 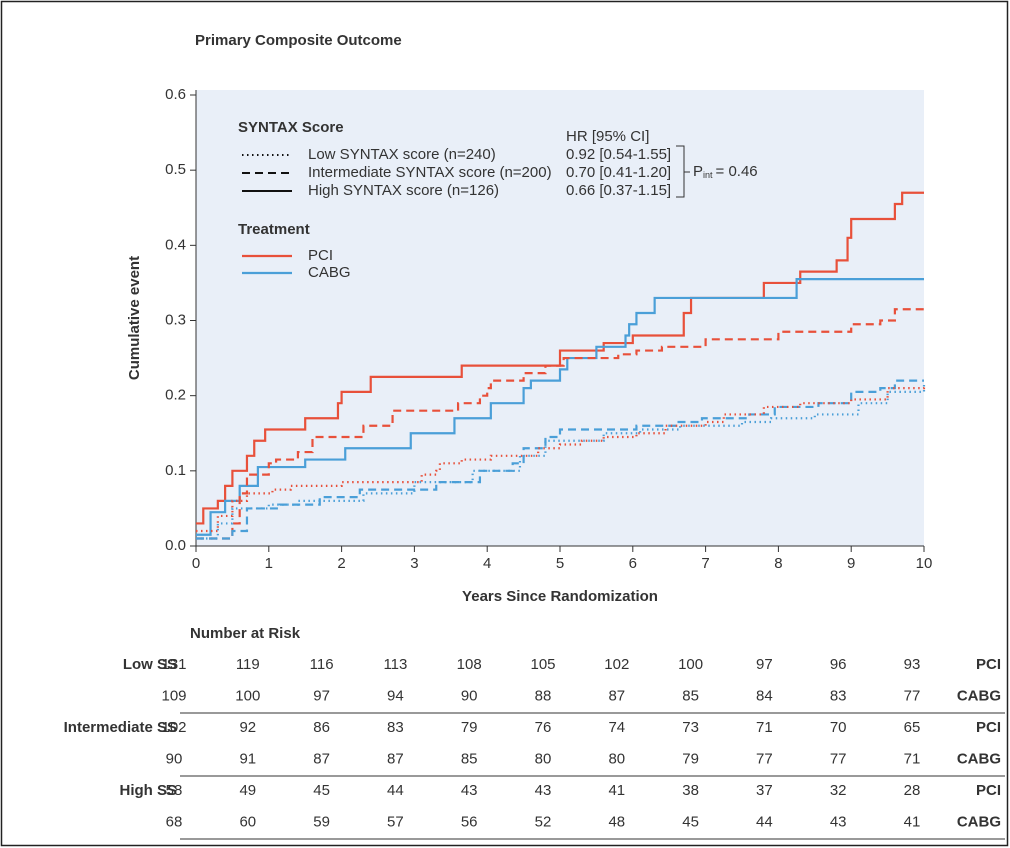 I want to click on x-tick-label: 6, so click(x=633, y=563).